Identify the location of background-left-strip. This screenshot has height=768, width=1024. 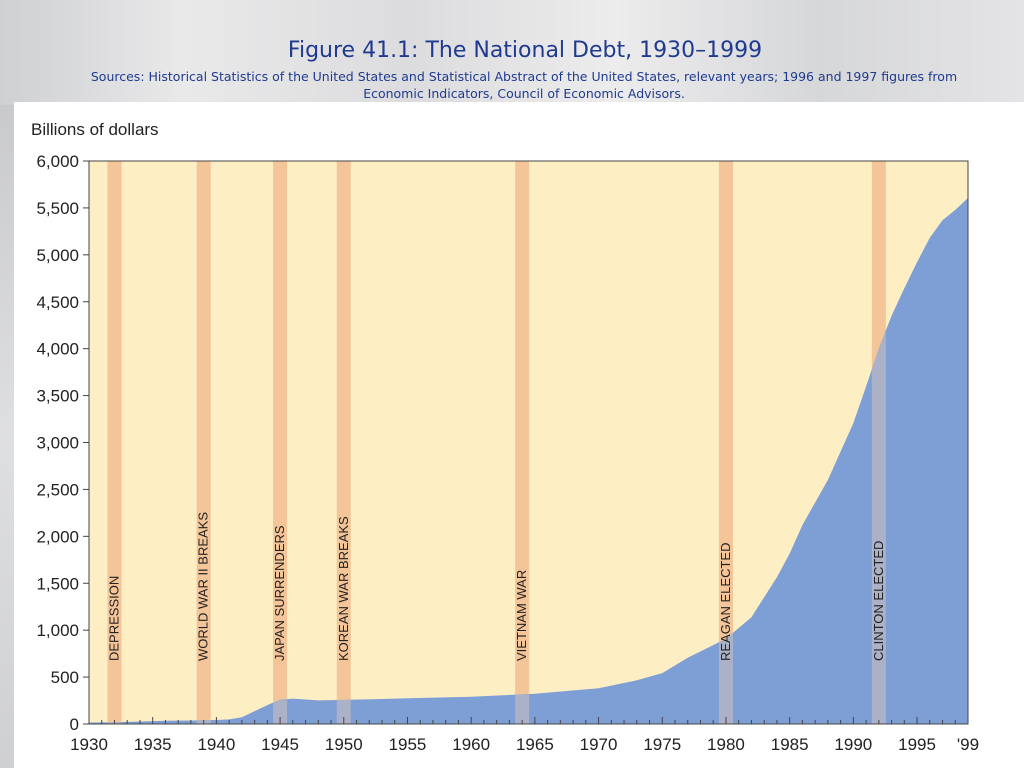
(7, 436).